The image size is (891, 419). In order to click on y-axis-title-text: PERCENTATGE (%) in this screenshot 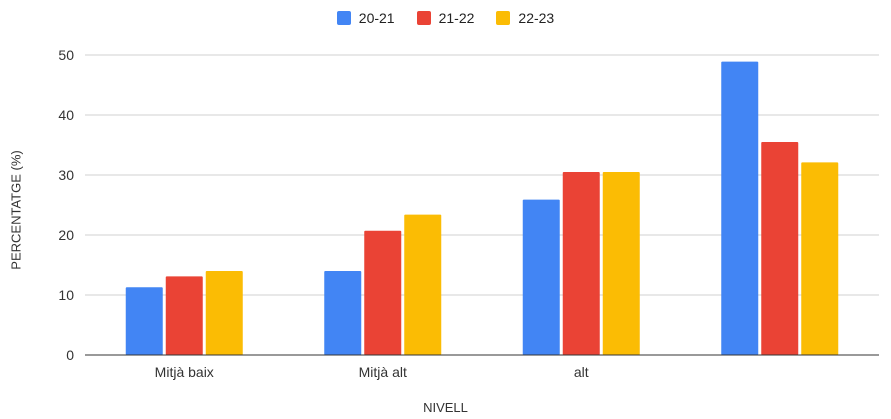, I will do `click(16, 210)`.